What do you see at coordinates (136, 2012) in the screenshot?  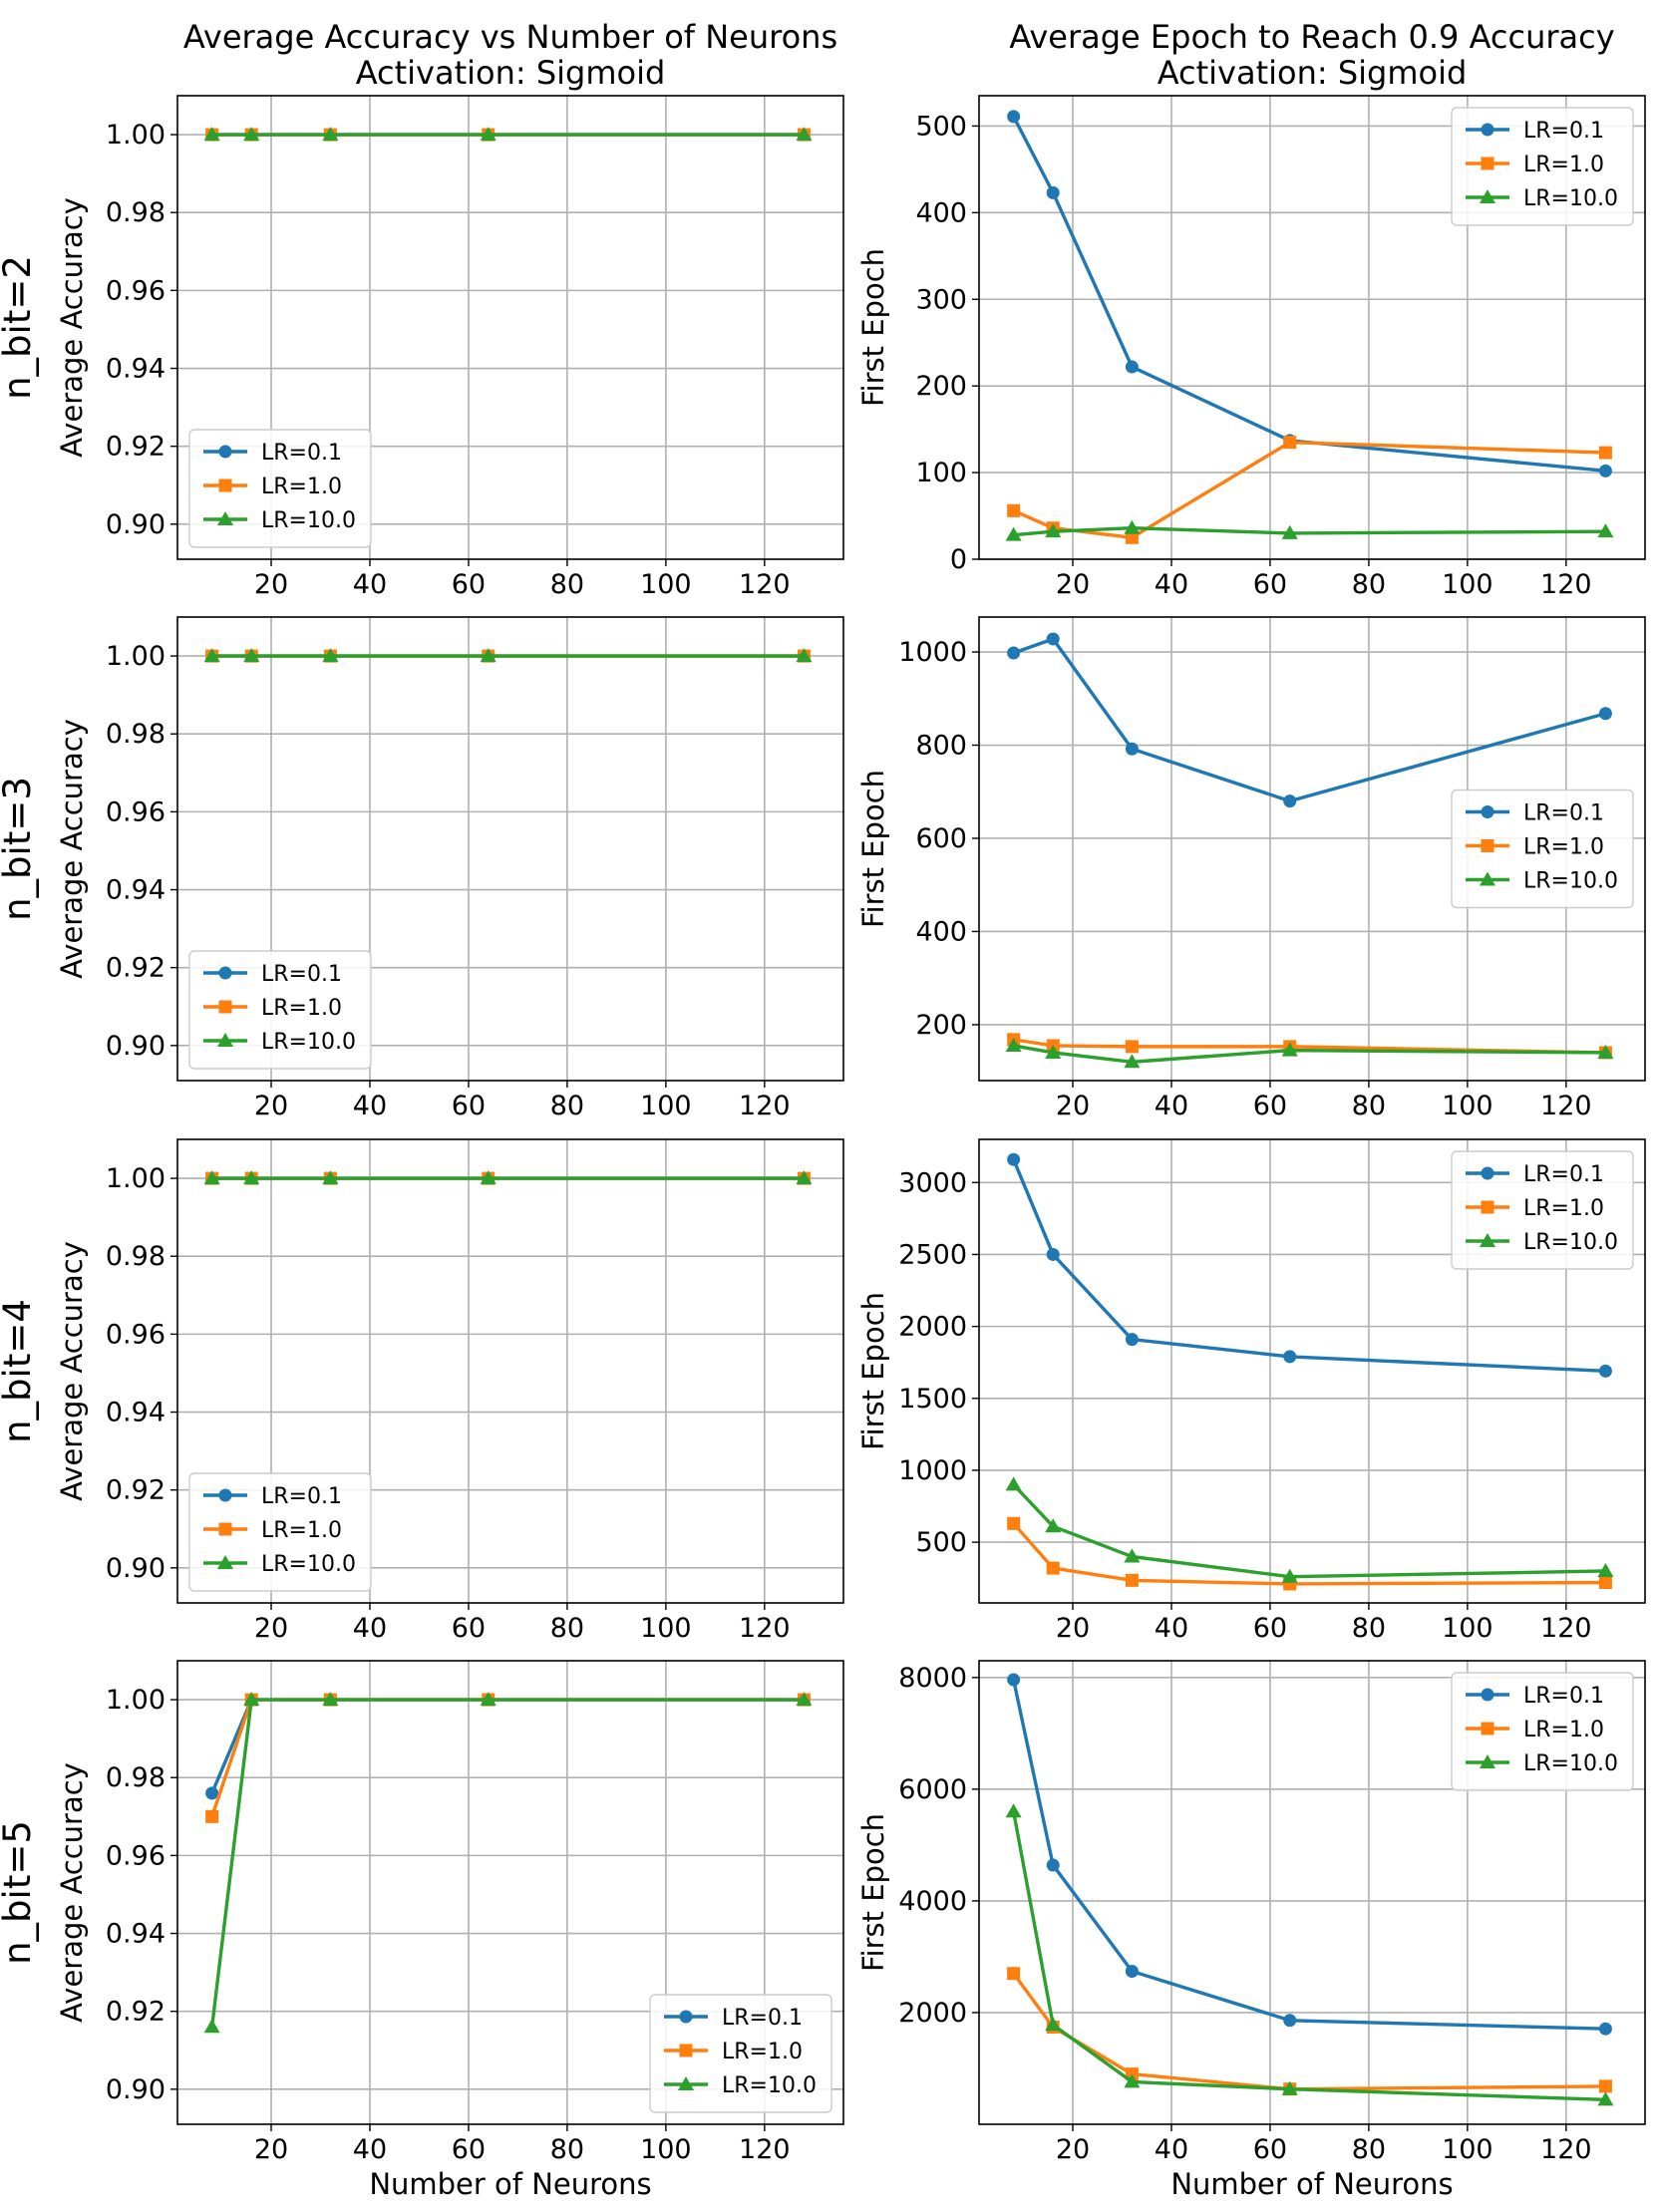 I see `y-tick-label: 0.92` at bounding box center [136, 2012].